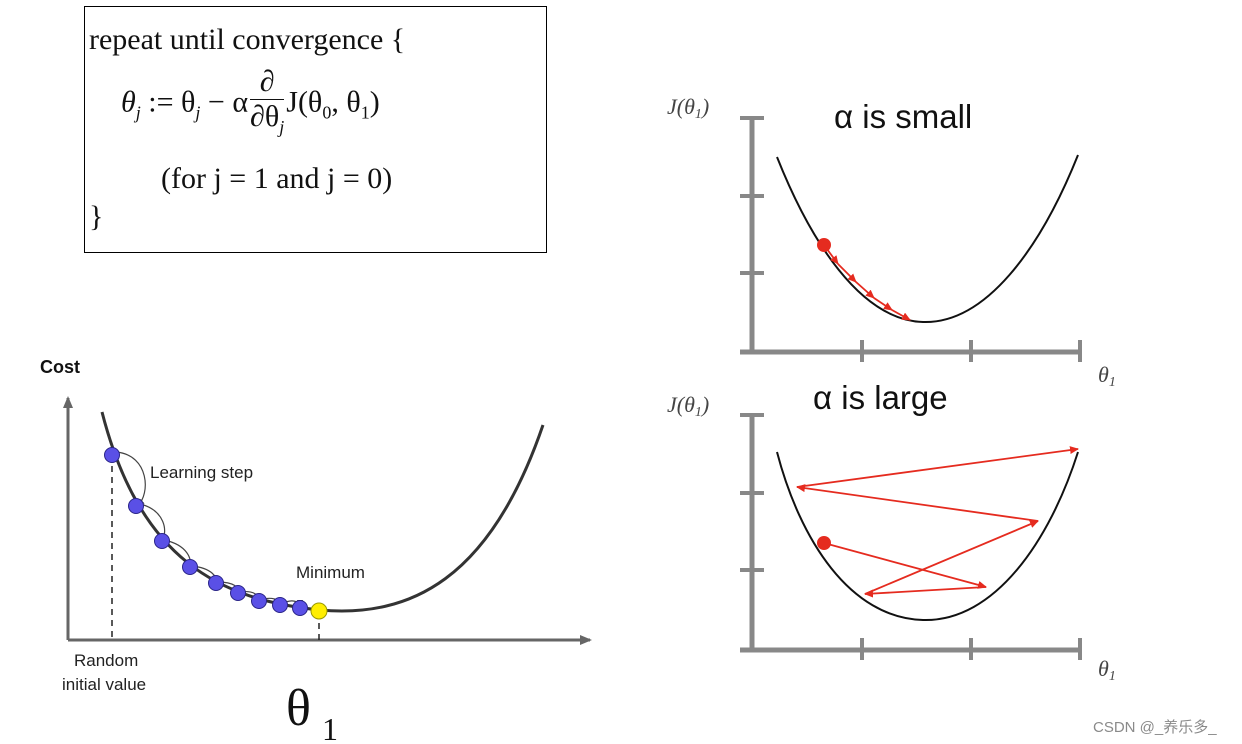 This screenshot has height=744, width=1242. I want to click on fraction-den-sub: j, so click(282, 127).